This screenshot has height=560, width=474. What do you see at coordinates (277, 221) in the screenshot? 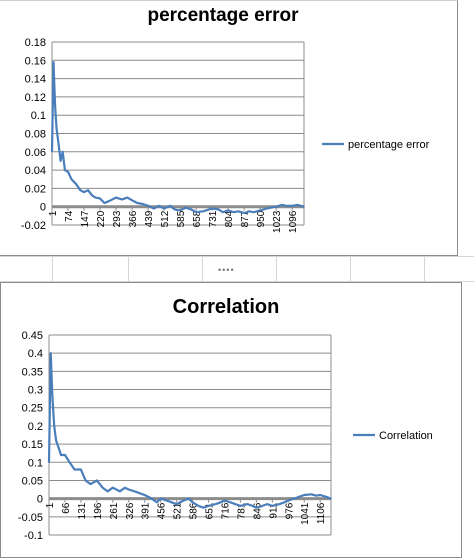
I see `x-tick-label: 1023` at bounding box center [277, 221].